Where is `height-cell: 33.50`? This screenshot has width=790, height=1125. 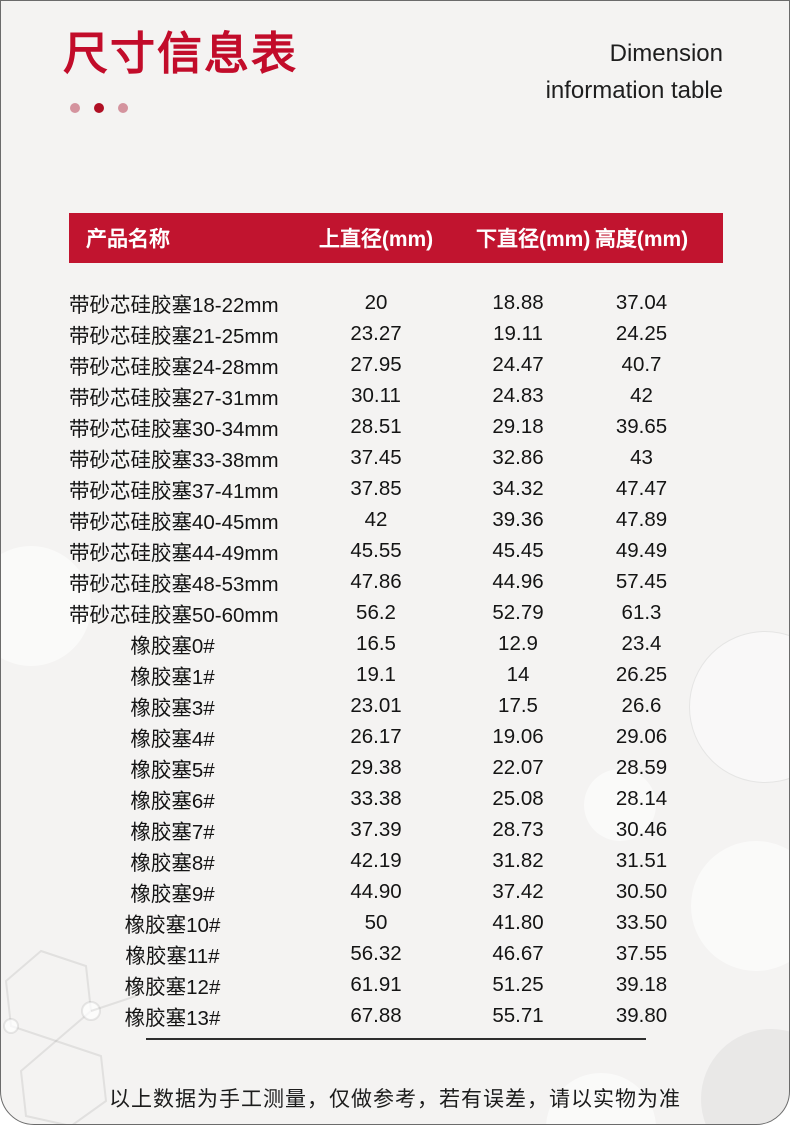
height-cell: 33.50 is located at coordinates (641, 922).